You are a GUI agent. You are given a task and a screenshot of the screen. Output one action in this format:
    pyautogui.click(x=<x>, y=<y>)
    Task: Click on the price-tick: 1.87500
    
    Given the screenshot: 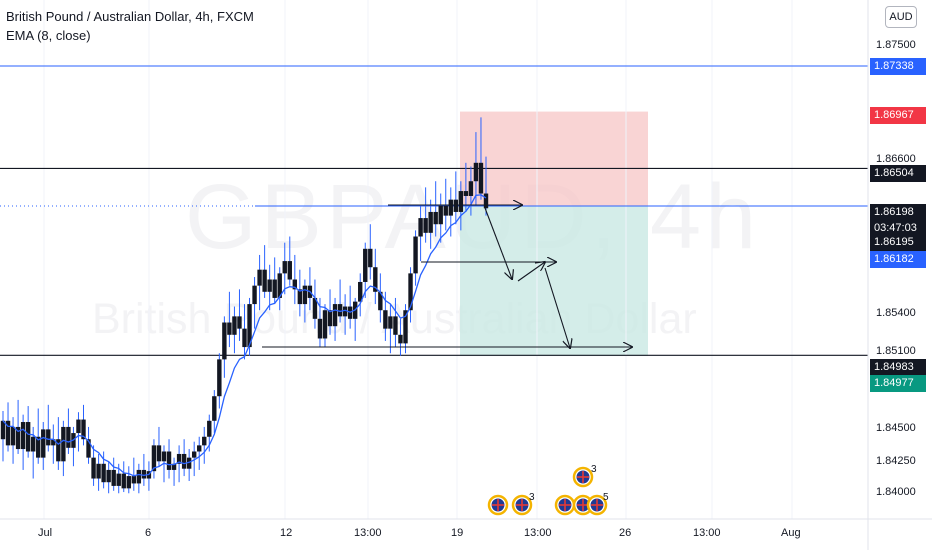 What is the action you would take?
    pyautogui.click(x=896, y=45)
    